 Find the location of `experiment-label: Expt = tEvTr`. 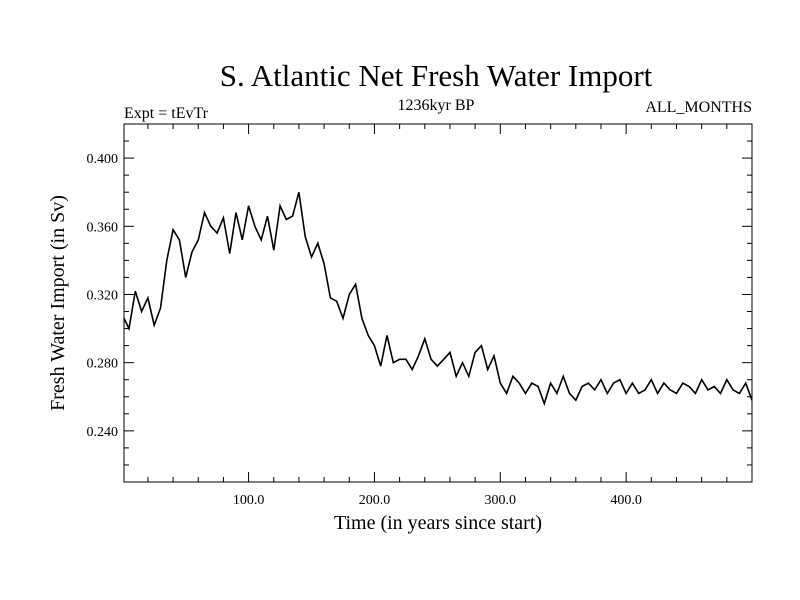

experiment-label: Expt = tEvTr is located at coordinates (166, 113).